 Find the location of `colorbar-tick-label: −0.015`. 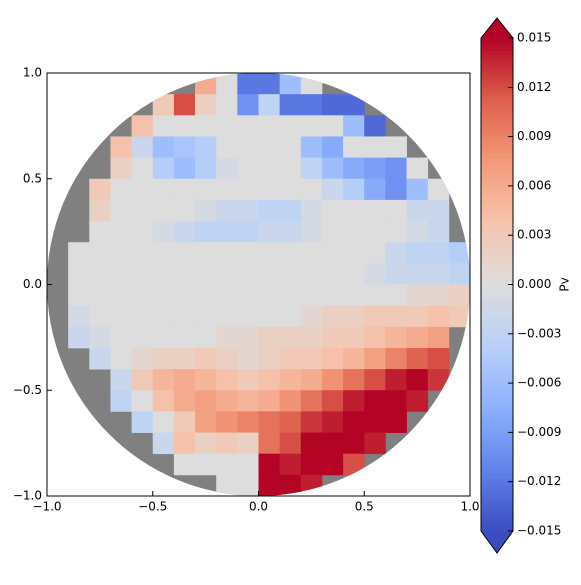

colorbar-tick-label: −0.015 is located at coordinates (539, 531).